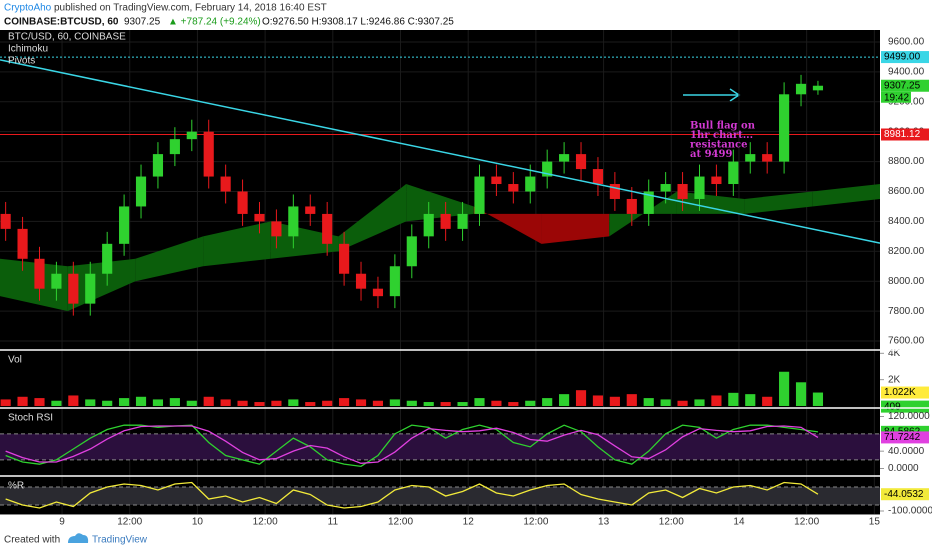 The image size is (932, 550). I want to click on annotation: resistance, so click(719, 145).